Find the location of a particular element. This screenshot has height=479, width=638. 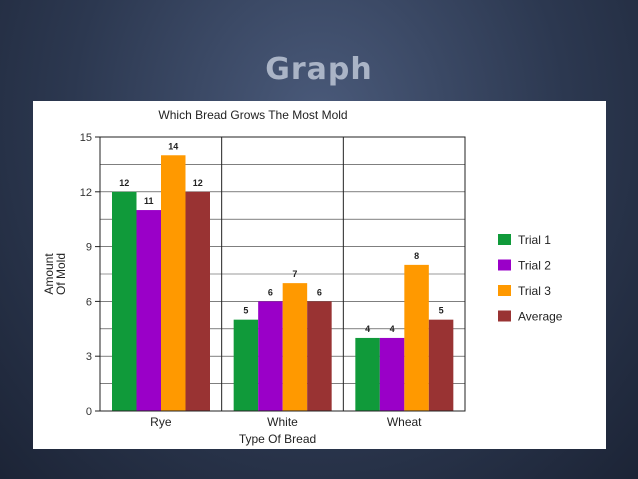

category-label: Wheat is located at coordinates (404, 422).